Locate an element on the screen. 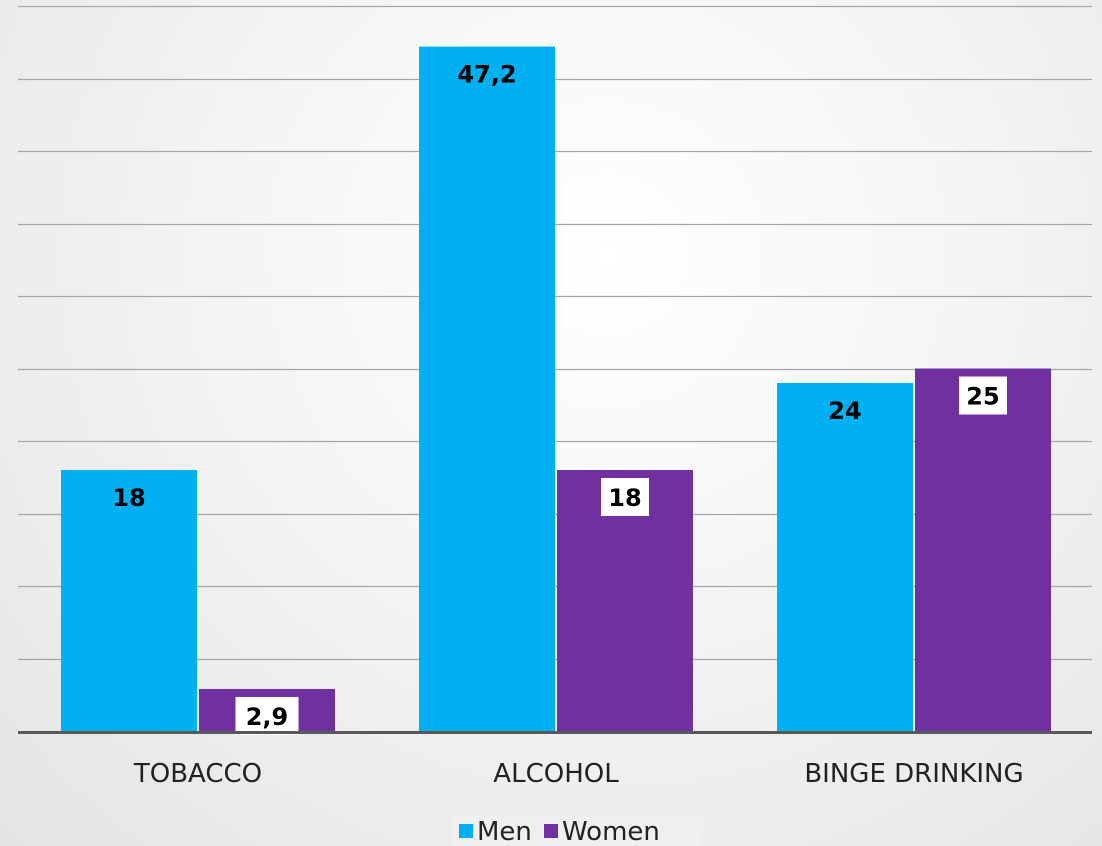 This screenshot has width=1102, height=846. data-label: 2,9 is located at coordinates (267, 717).